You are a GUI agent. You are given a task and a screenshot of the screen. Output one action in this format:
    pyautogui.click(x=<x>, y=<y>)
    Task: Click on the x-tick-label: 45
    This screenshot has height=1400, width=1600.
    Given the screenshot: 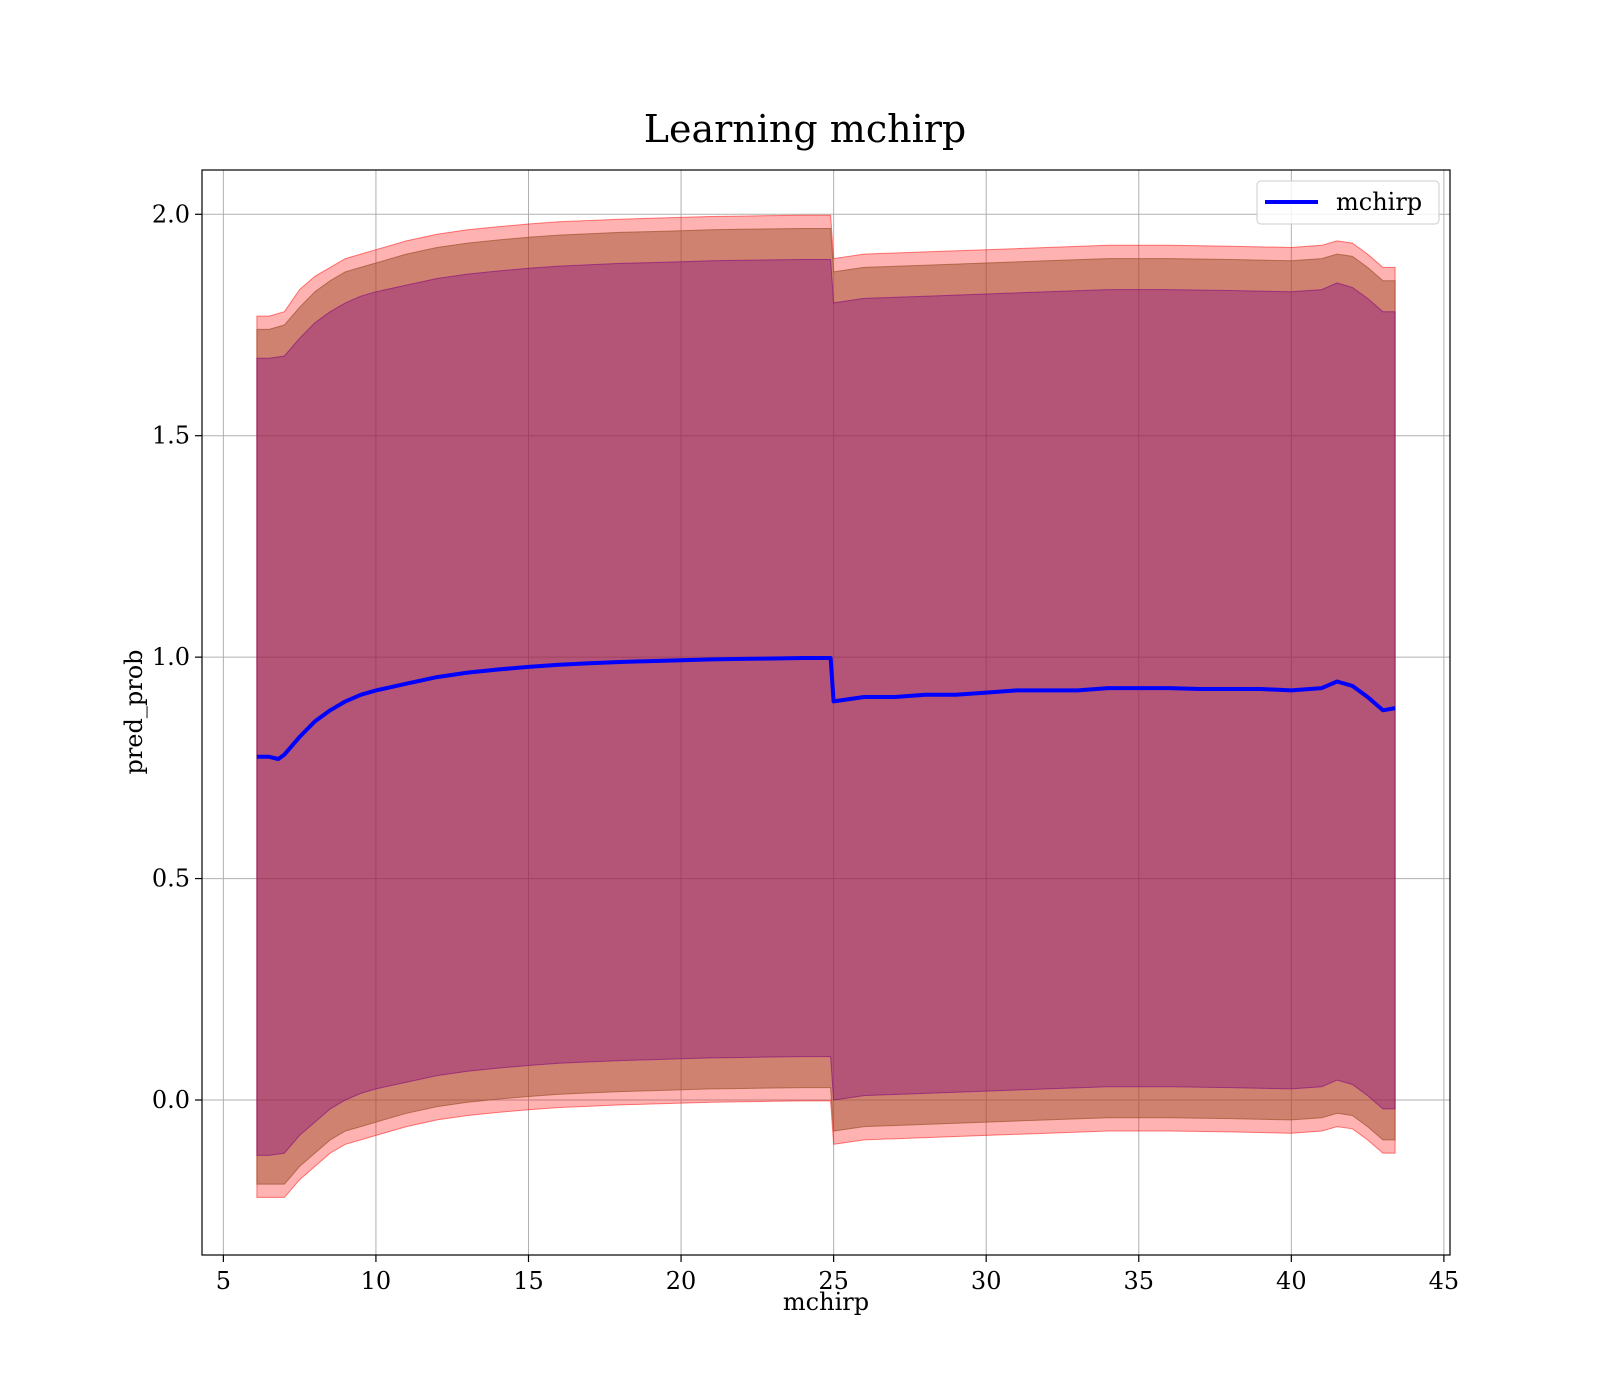 What is the action you would take?
    pyautogui.click(x=1444, y=1281)
    